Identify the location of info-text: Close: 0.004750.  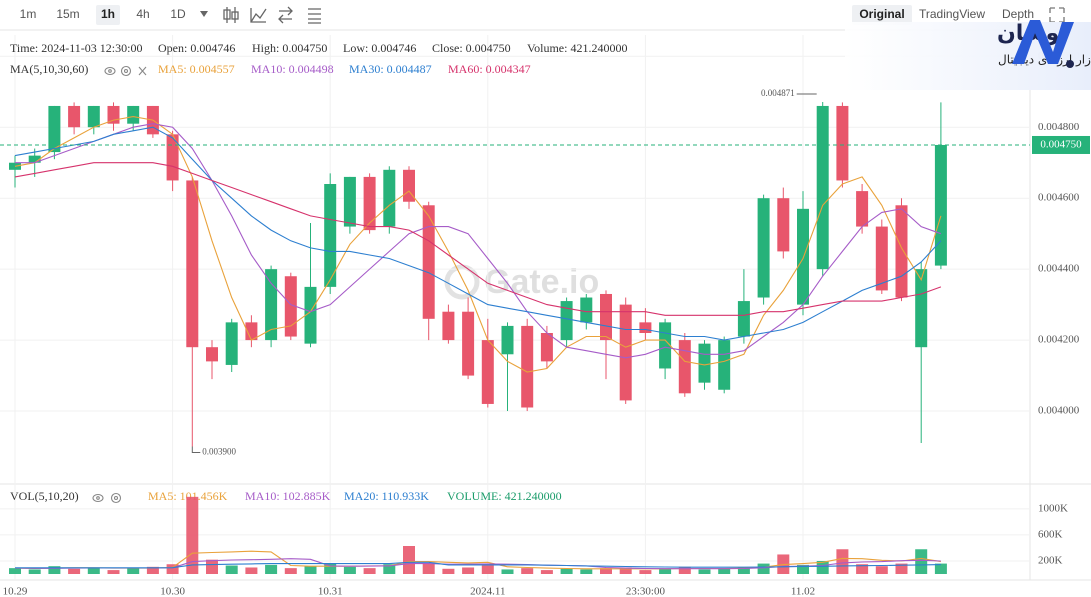
(471, 48).